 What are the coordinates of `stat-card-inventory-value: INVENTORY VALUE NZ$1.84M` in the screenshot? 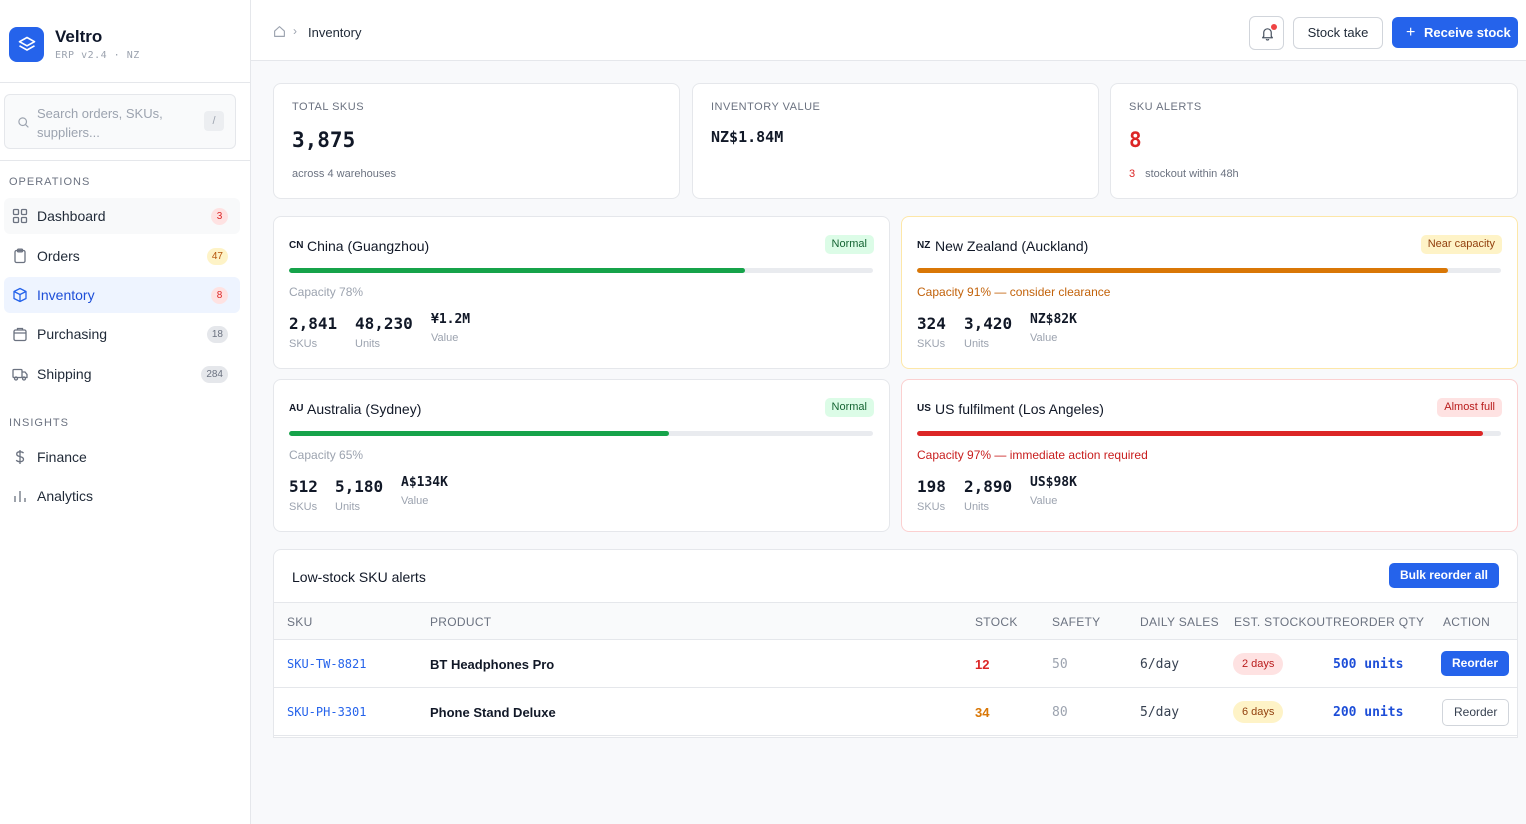 It's located at (895, 141).